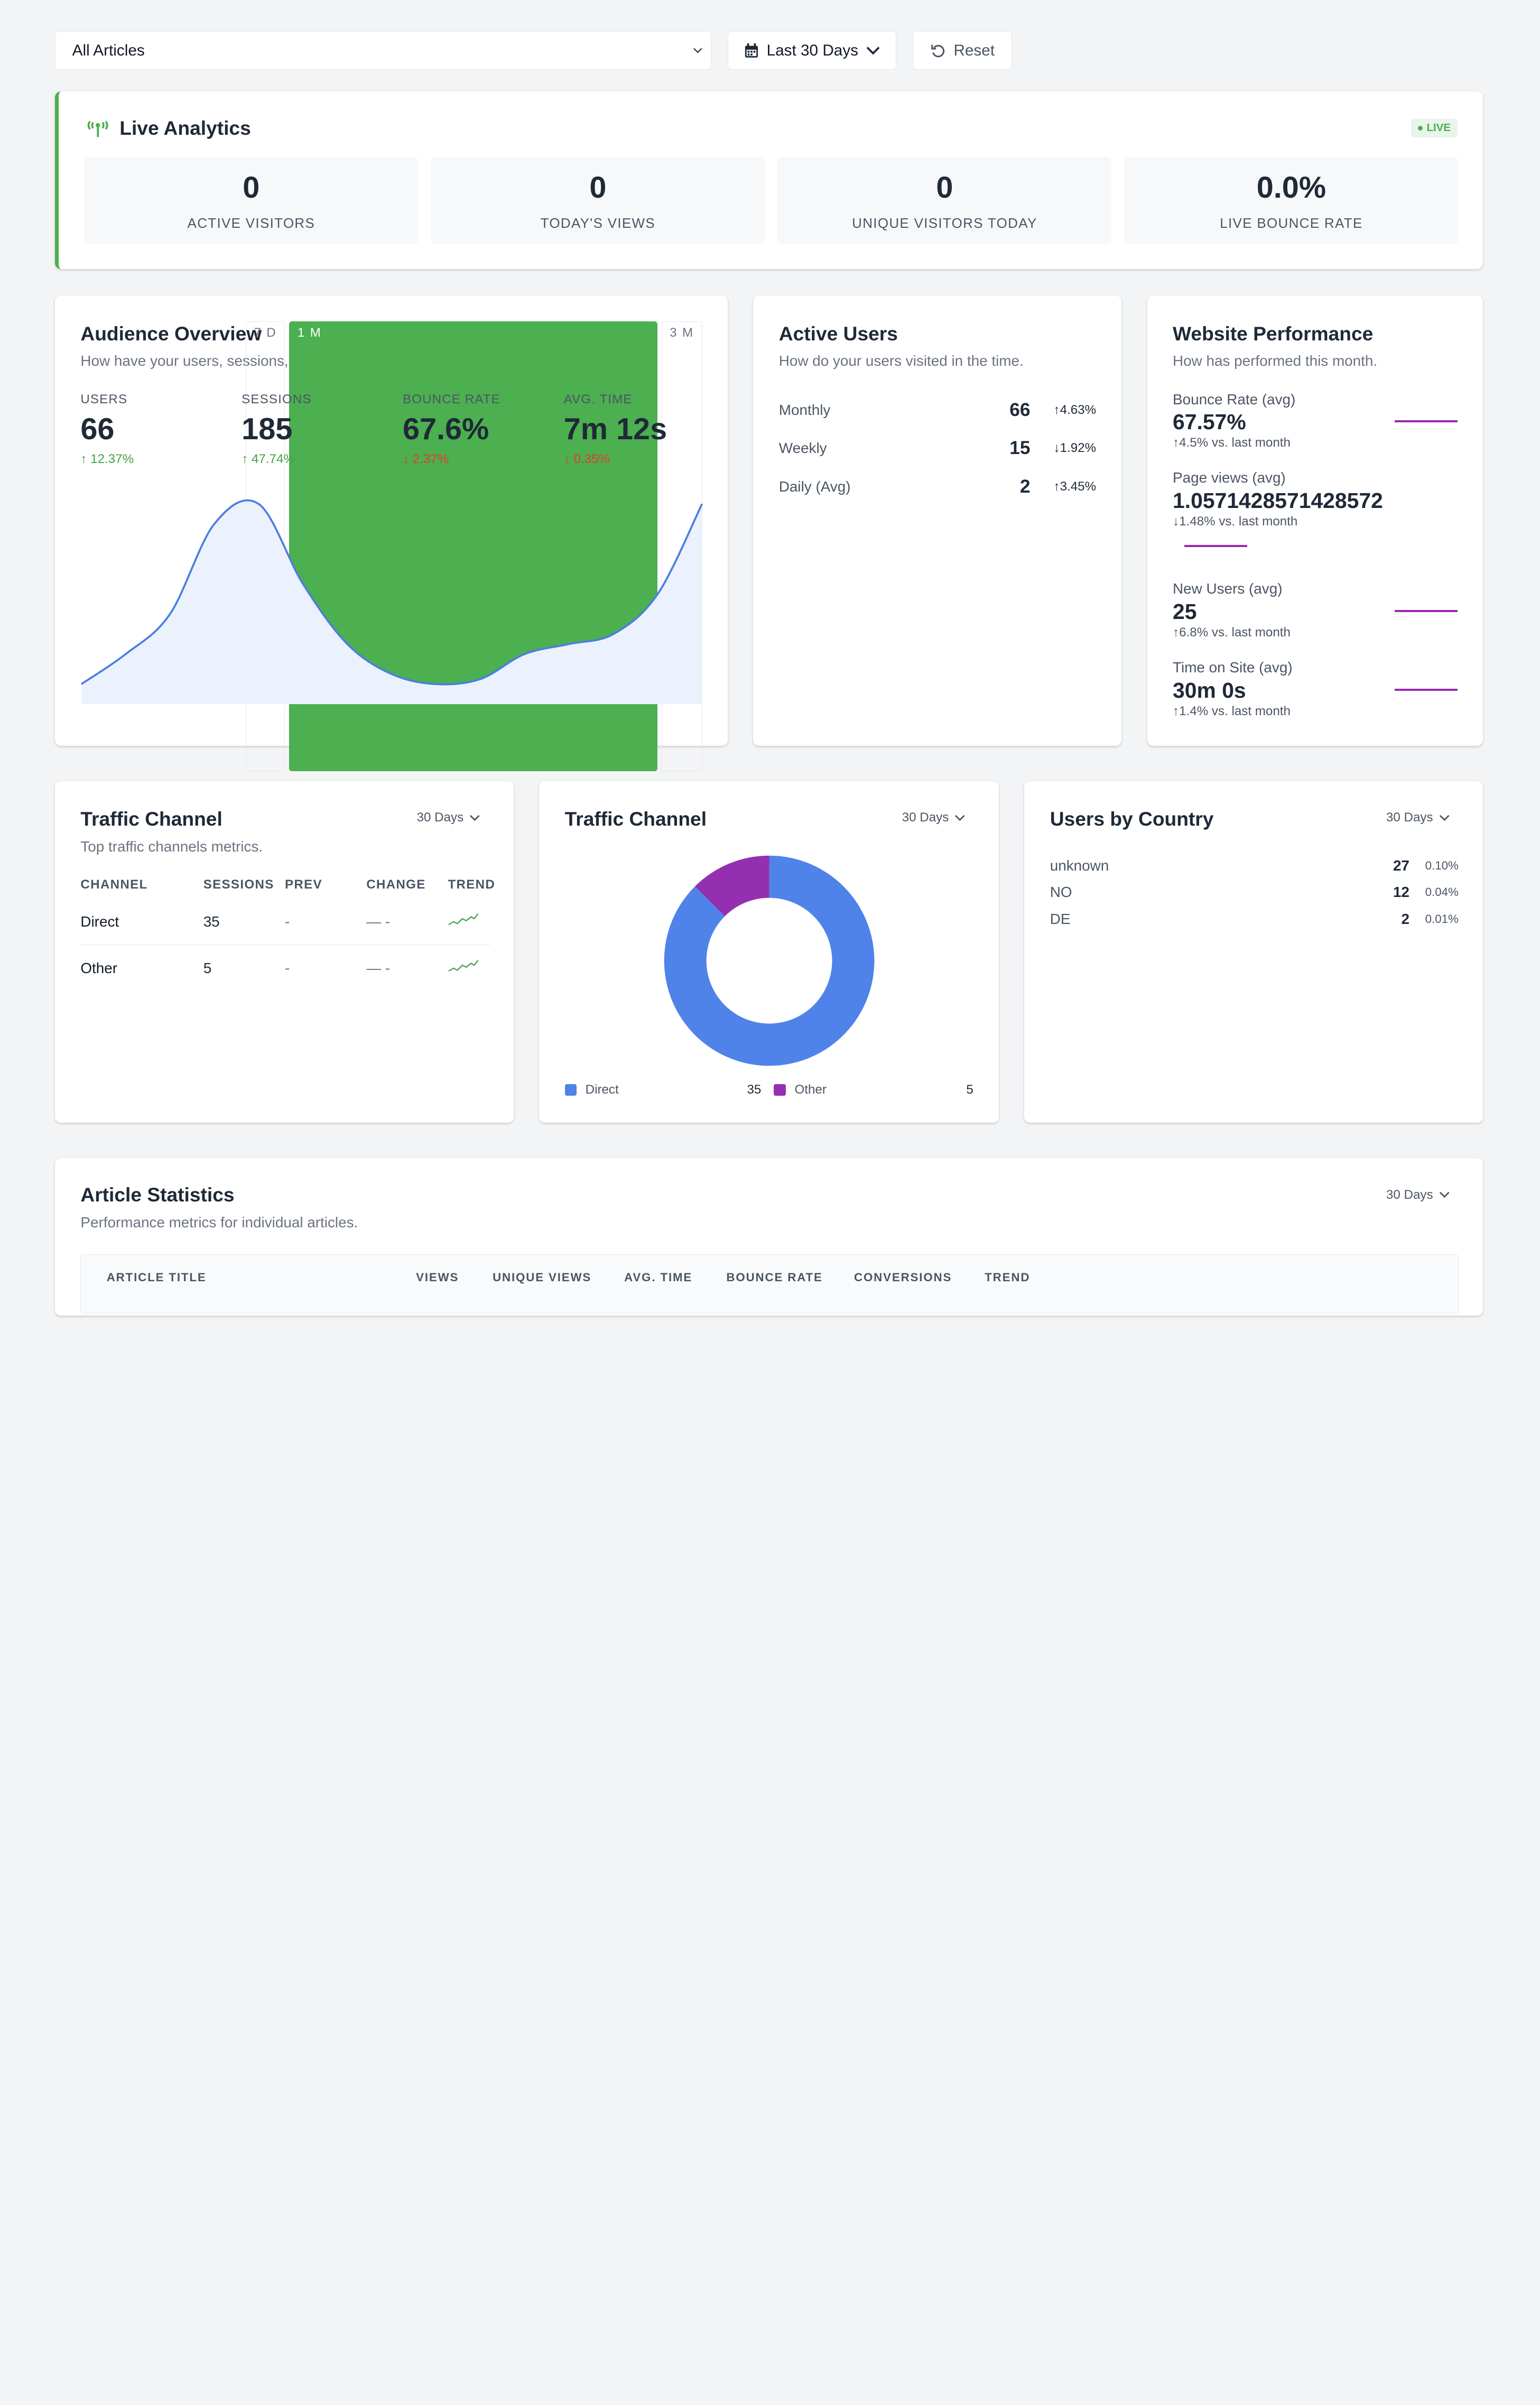  Describe the element at coordinates (392, 593) in the screenshot. I see `area-line` at that location.